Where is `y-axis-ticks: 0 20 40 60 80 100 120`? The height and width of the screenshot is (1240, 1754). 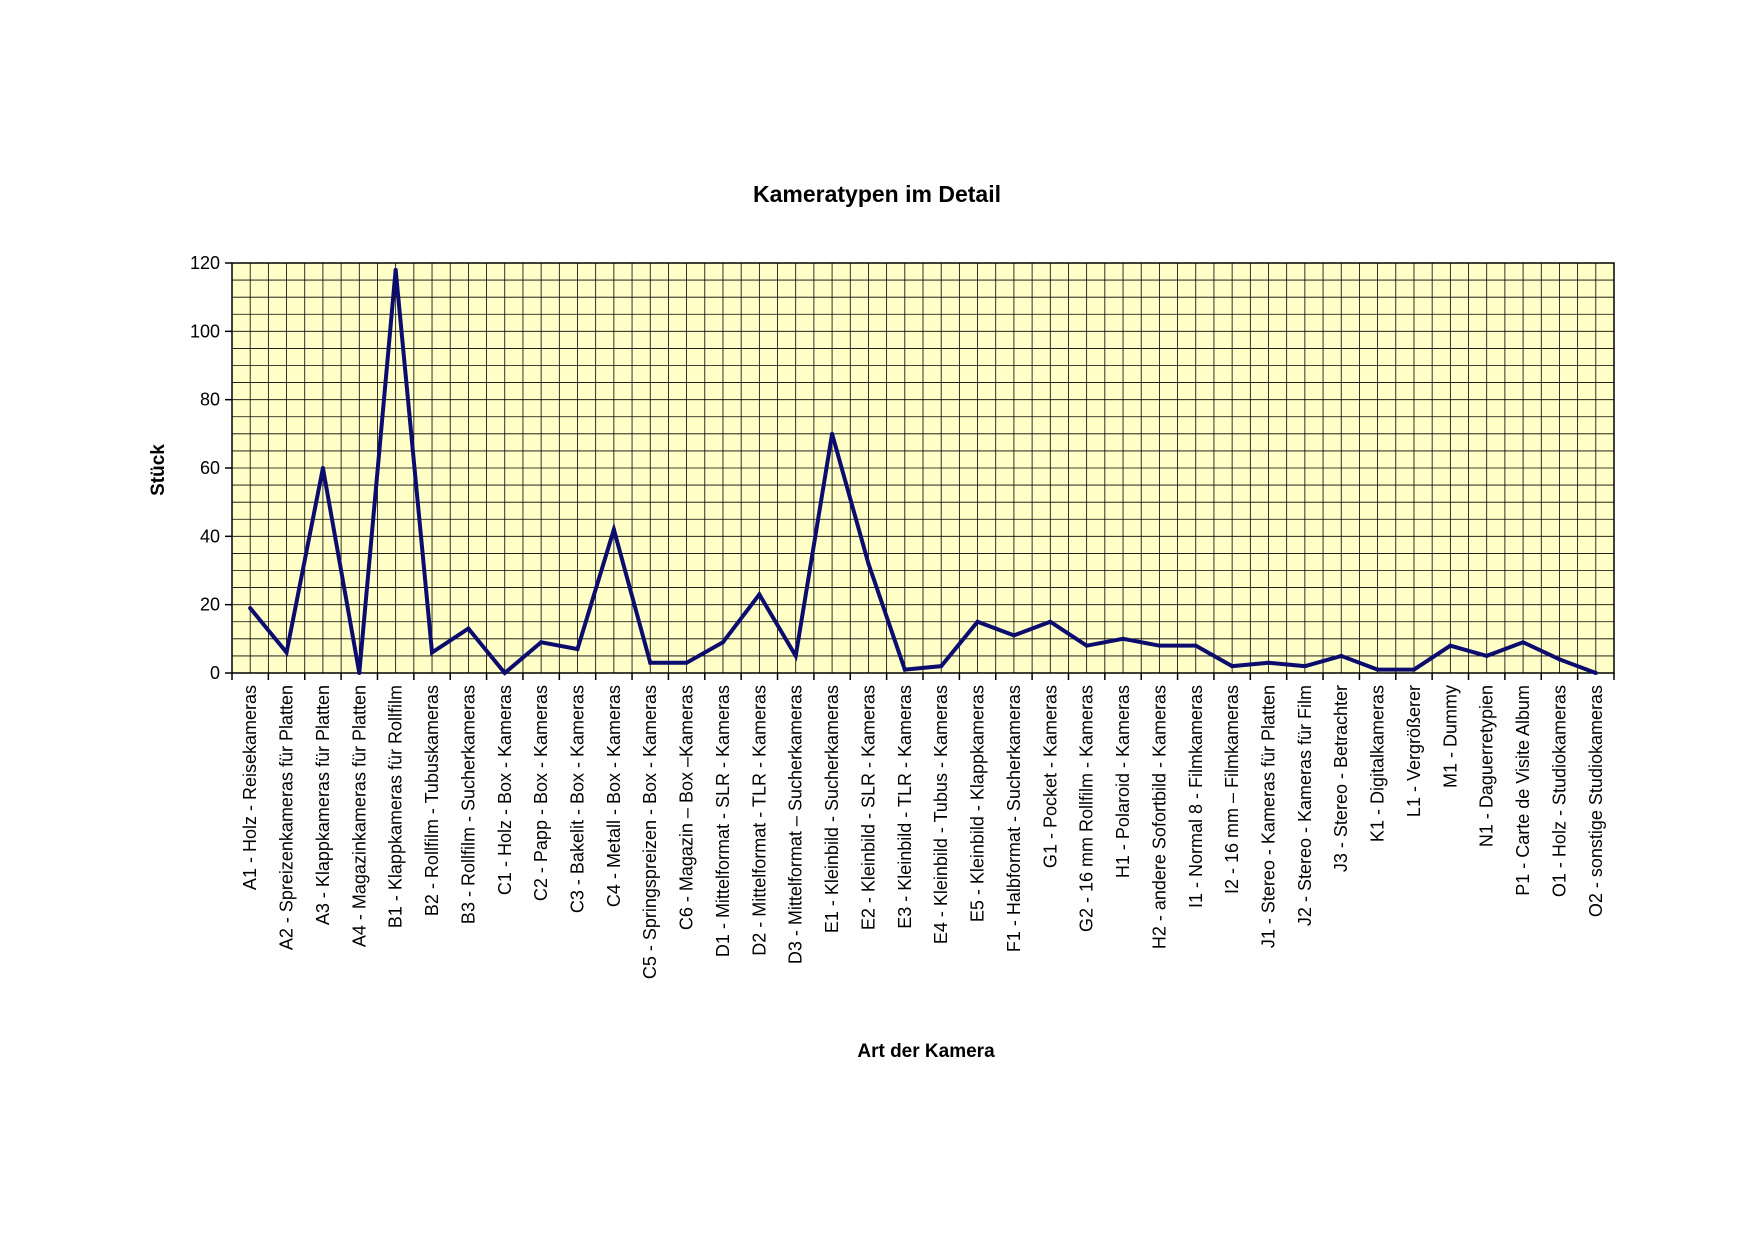 y-axis-ticks: 0 20 40 60 80 100 120 is located at coordinates (211, 468).